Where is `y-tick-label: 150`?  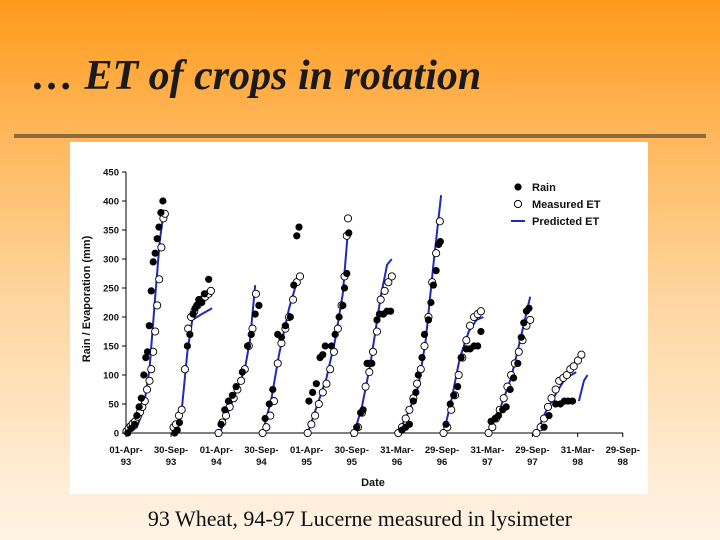 y-tick-label: 150 is located at coordinates (111, 347).